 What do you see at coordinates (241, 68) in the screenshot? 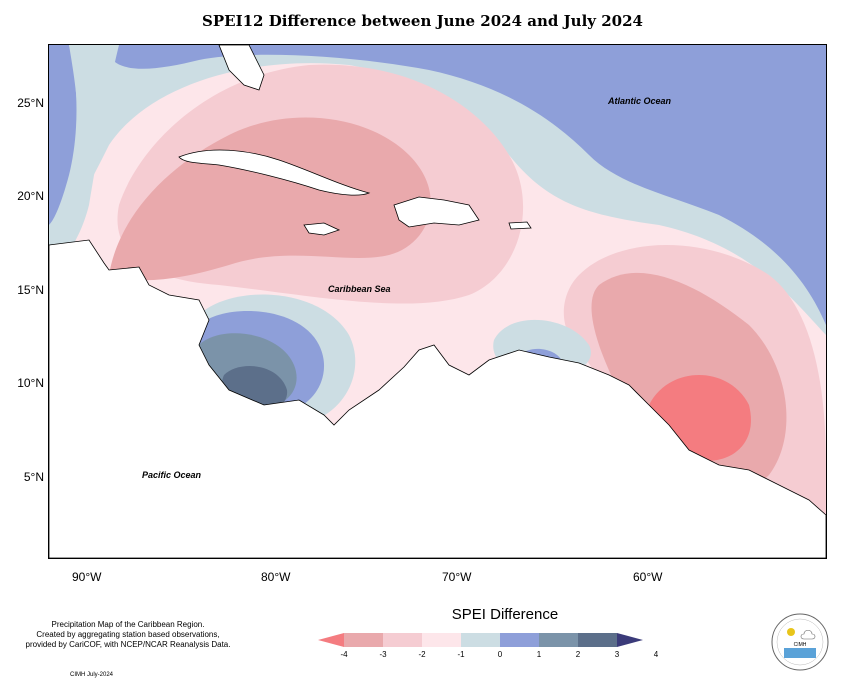
I see `florida` at bounding box center [241, 68].